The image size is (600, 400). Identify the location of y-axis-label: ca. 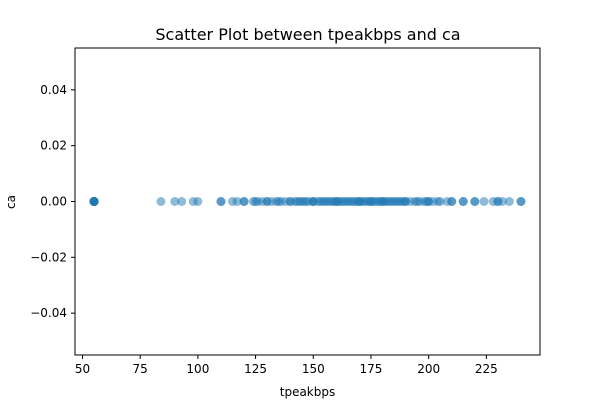
(11, 202).